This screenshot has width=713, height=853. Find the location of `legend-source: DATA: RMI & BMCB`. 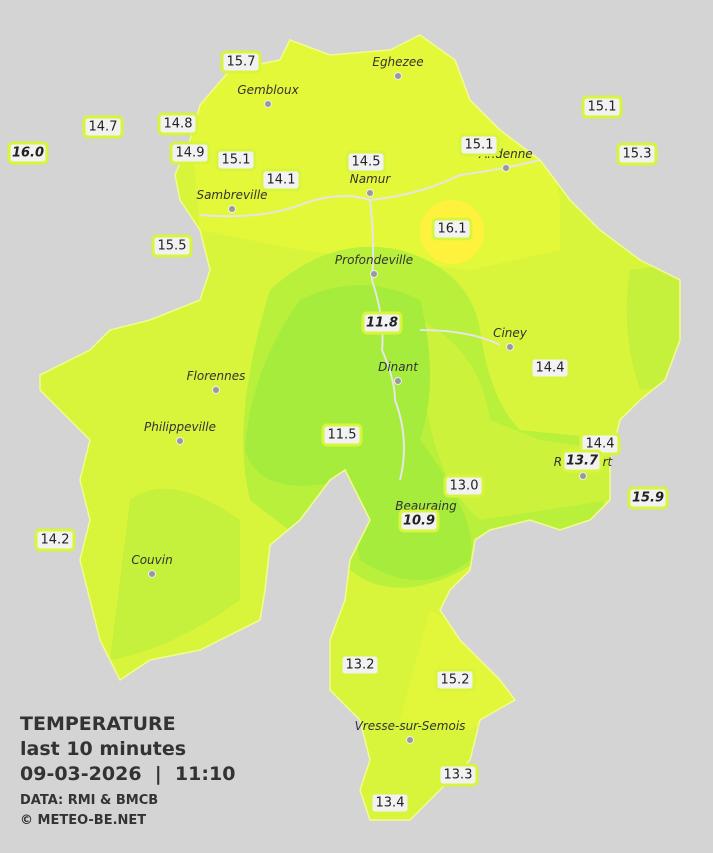

legend-source: DATA: RMI & BMCB is located at coordinates (89, 800).